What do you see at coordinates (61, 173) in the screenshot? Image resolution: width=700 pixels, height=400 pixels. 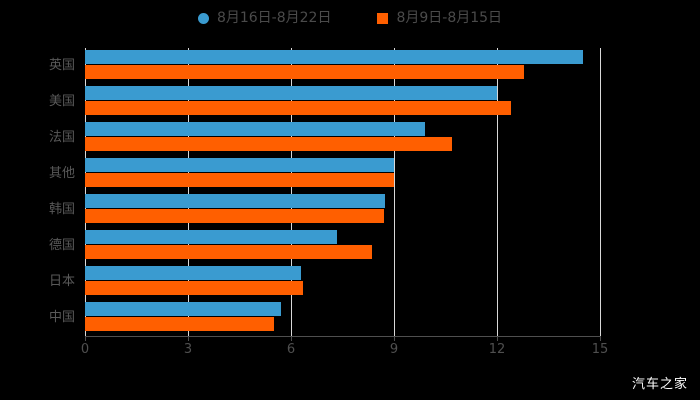 I see `y-axis-category-label: 其他` at bounding box center [61, 173].